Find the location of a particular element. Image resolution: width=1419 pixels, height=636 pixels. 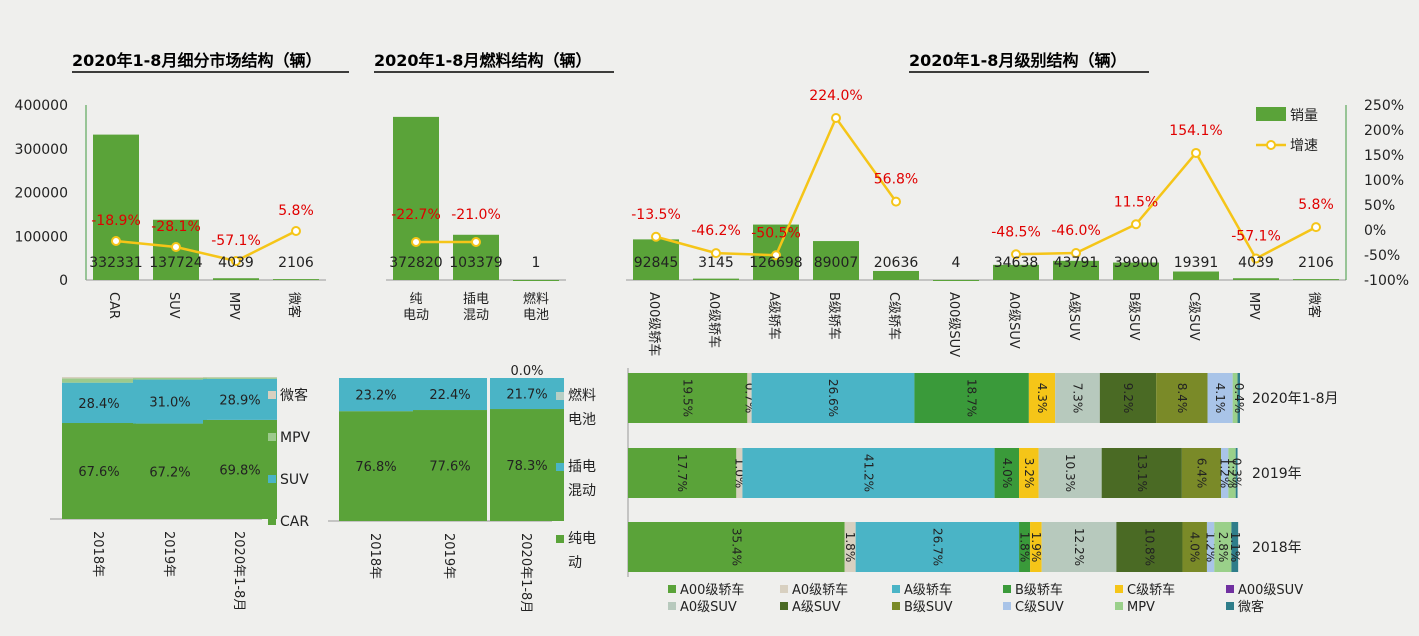

segment-label: 4.0% is located at coordinates (1195, 547).